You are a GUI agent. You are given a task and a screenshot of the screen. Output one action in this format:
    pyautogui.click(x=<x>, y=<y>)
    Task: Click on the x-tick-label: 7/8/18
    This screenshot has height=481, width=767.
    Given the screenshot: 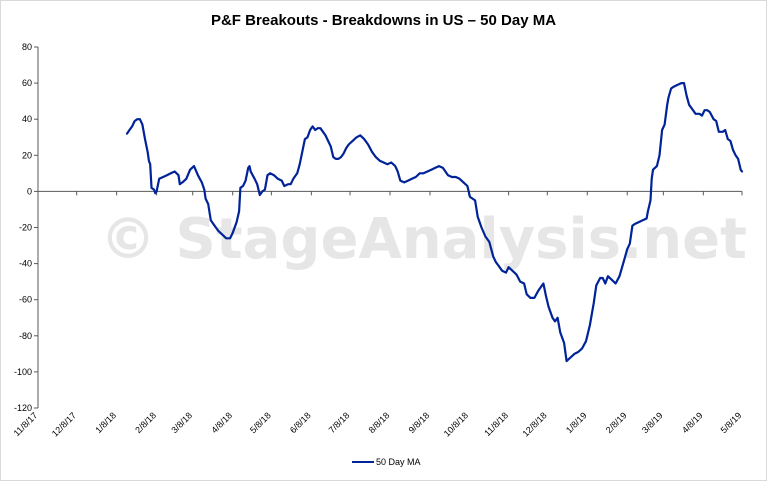 What is the action you would take?
    pyautogui.click(x=339, y=422)
    